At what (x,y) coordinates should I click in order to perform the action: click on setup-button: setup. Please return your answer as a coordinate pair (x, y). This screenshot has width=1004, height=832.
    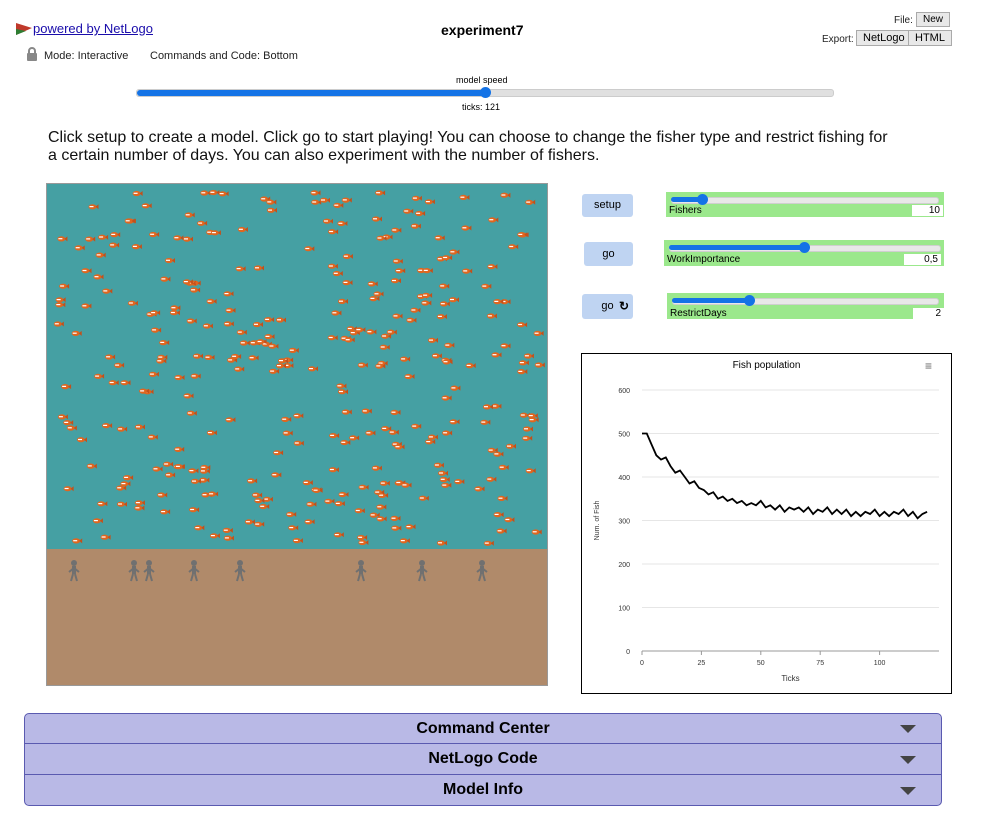
    Looking at the image, I should click on (607, 205).